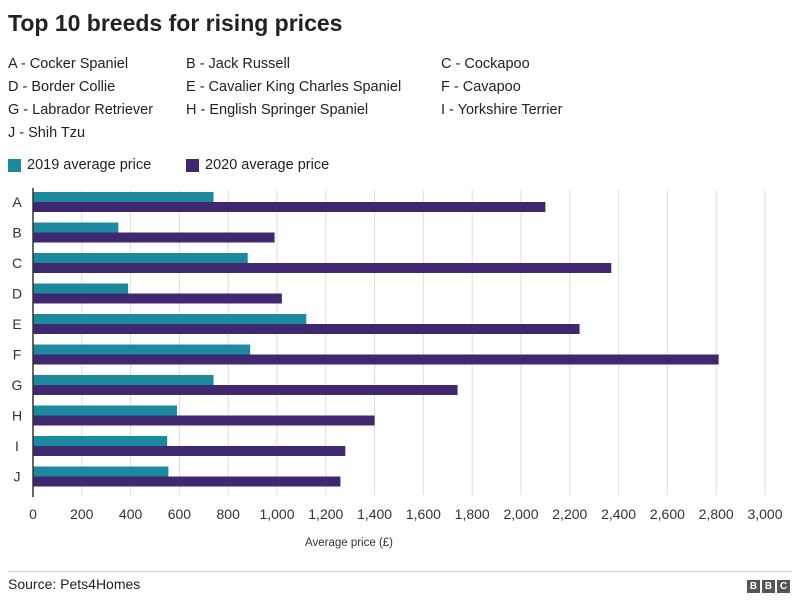 Image resolution: width=800 pixels, height=603 pixels. What do you see at coordinates (101, 471) in the screenshot?
I see `bar-2019-j` at bounding box center [101, 471].